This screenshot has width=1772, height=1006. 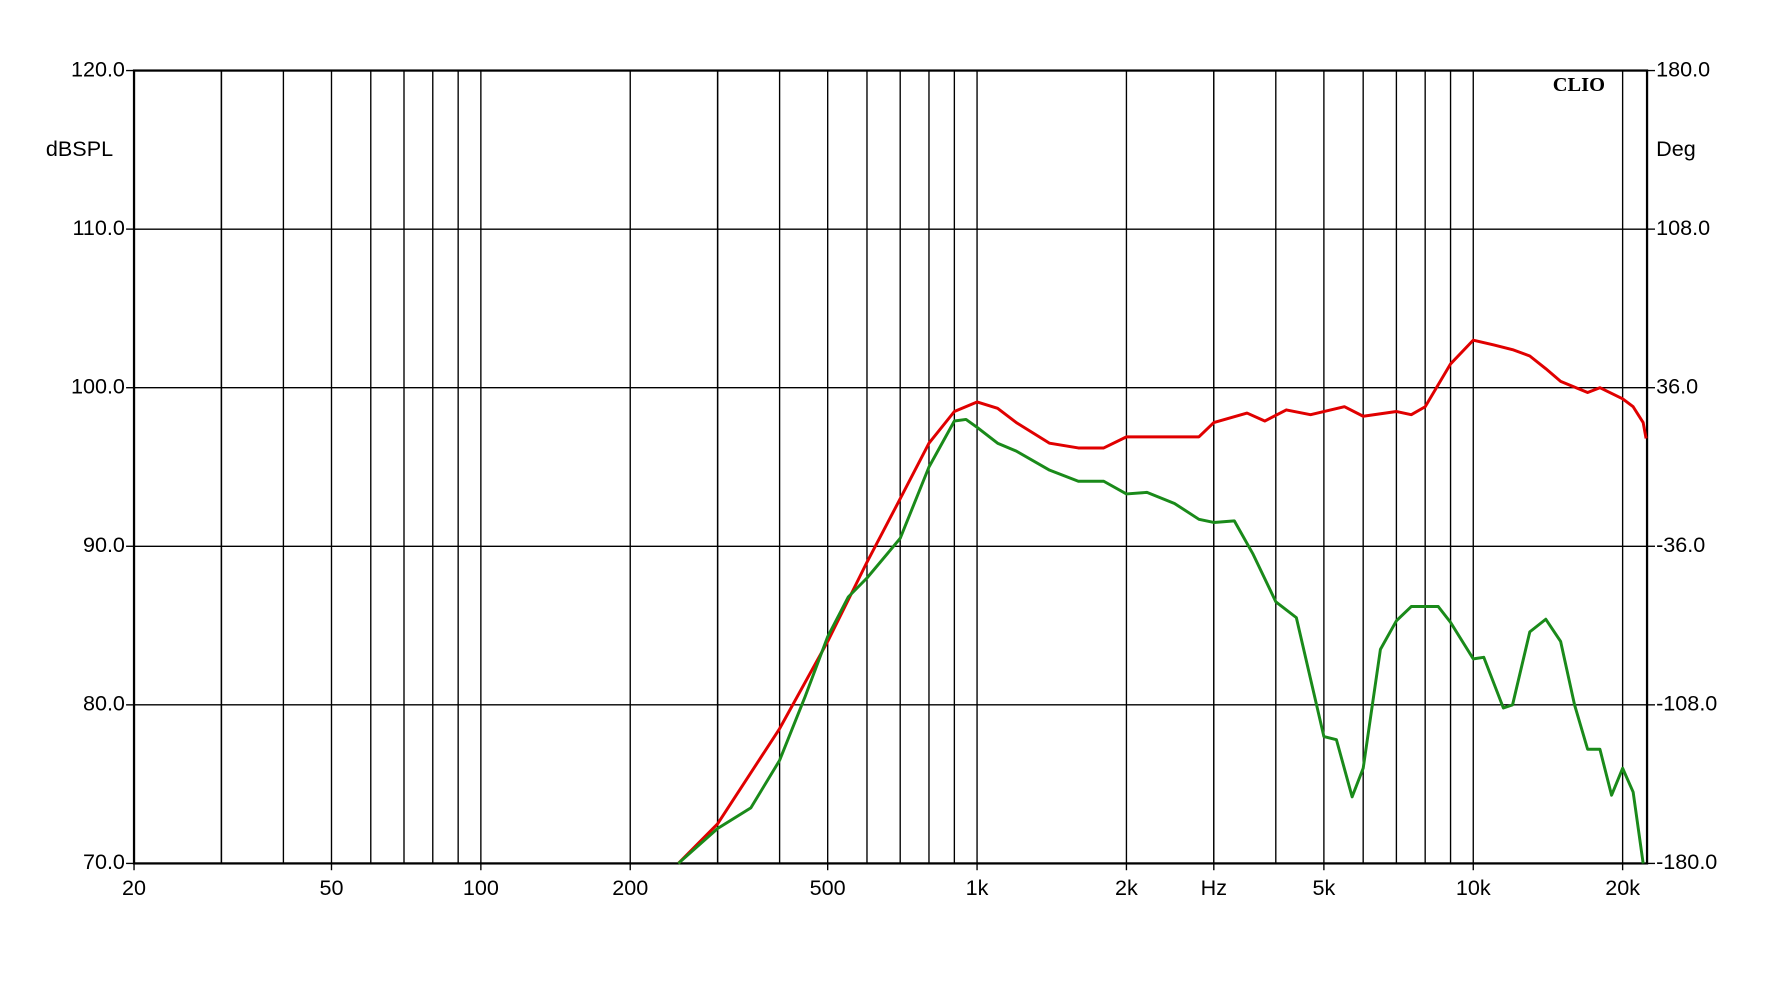 I want to click on y-tick-label: 90.0, so click(x=104, y=544).